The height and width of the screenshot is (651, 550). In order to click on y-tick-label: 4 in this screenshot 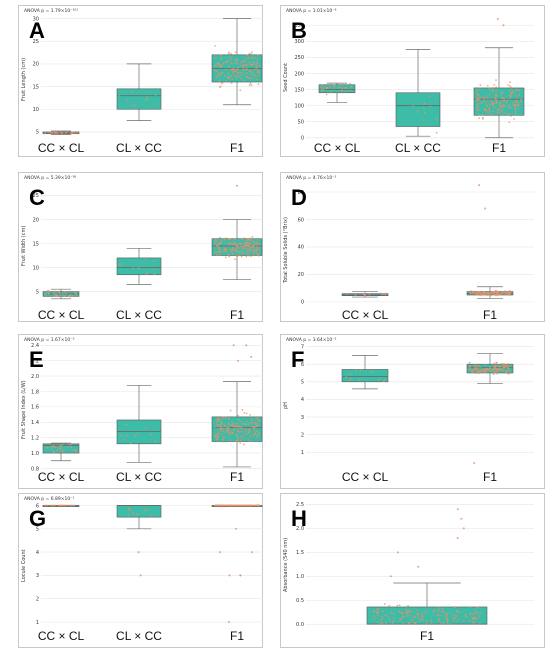, I will do `click(37, 553)`.